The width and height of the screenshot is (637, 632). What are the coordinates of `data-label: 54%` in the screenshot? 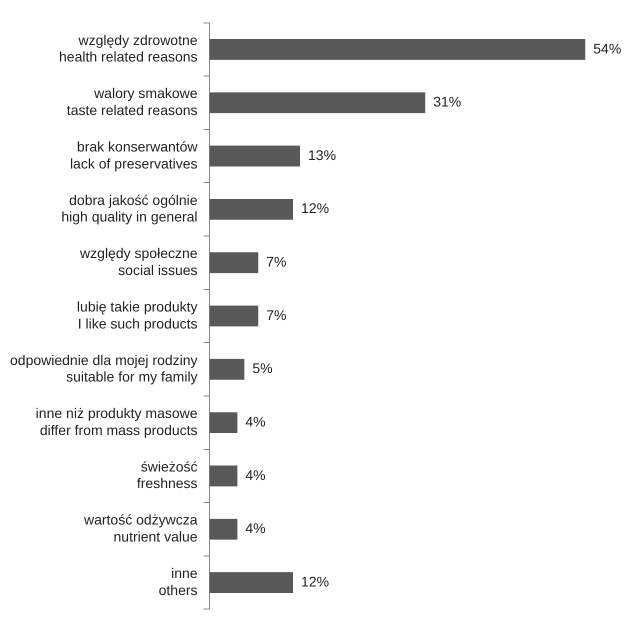 It's located at (607, 48).